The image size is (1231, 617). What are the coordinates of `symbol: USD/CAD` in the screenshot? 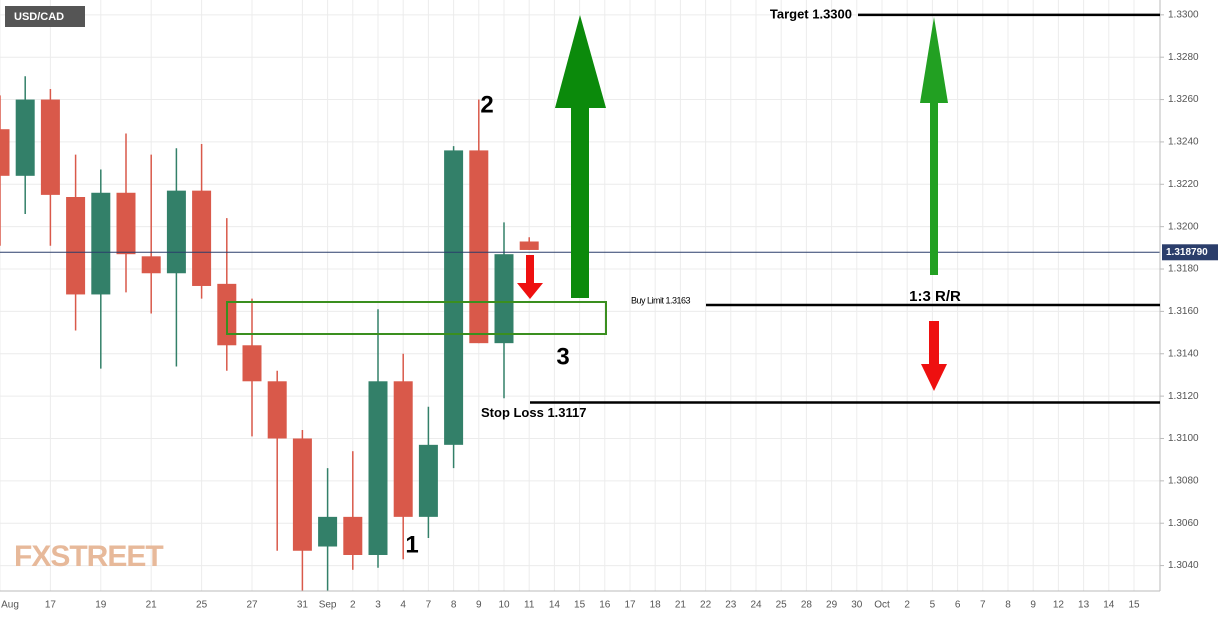 It's located at (39, 17).